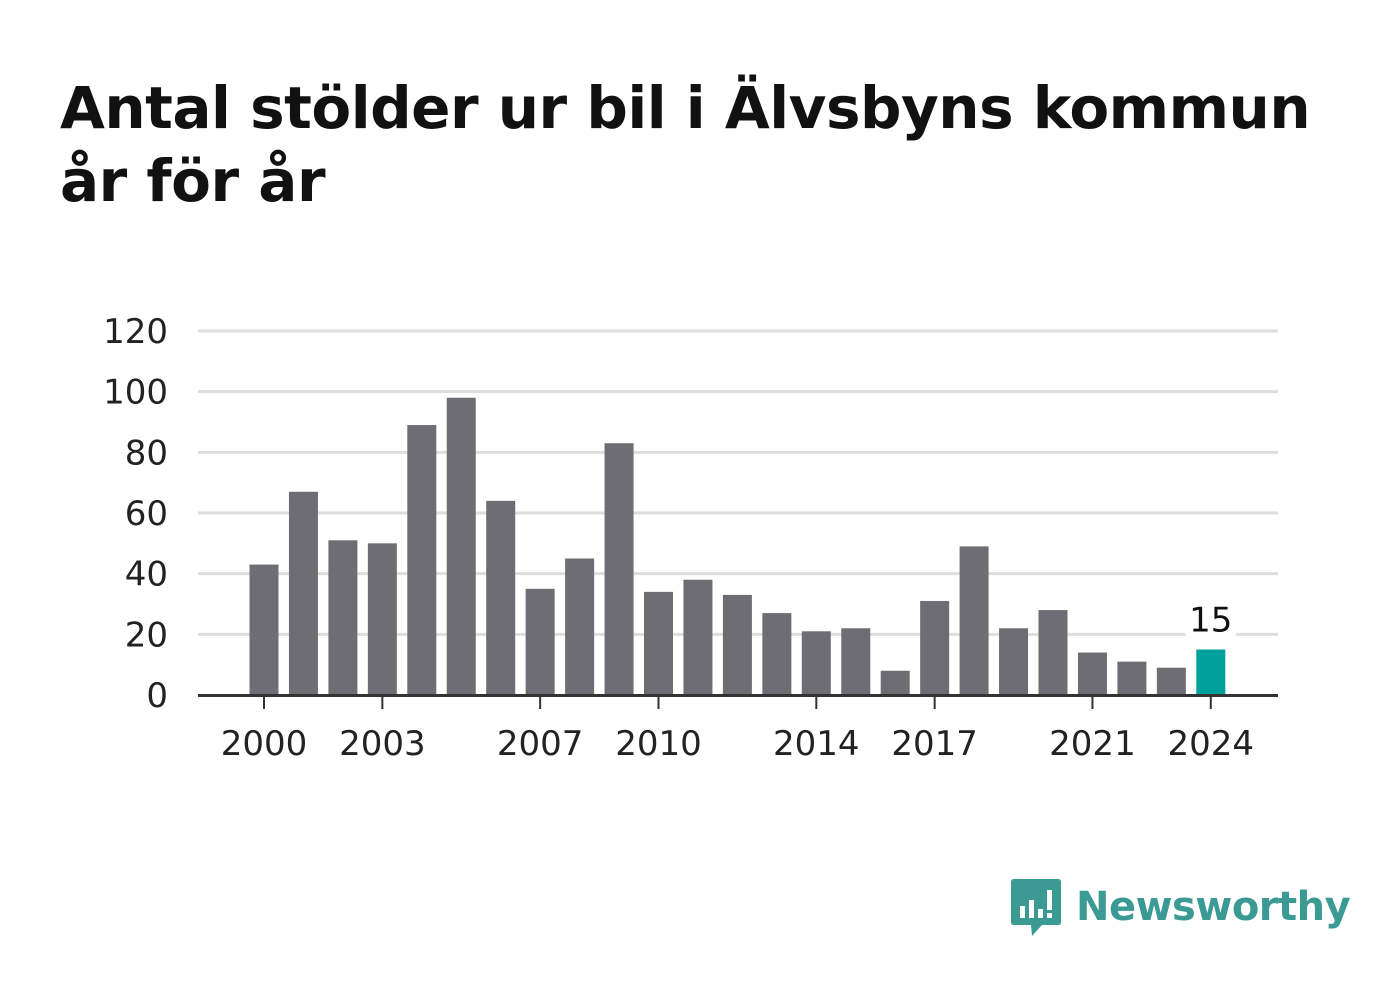 The height and width of the screenshot is (999, 1382). I want to click on data-label: 15, so click(1210, 621).